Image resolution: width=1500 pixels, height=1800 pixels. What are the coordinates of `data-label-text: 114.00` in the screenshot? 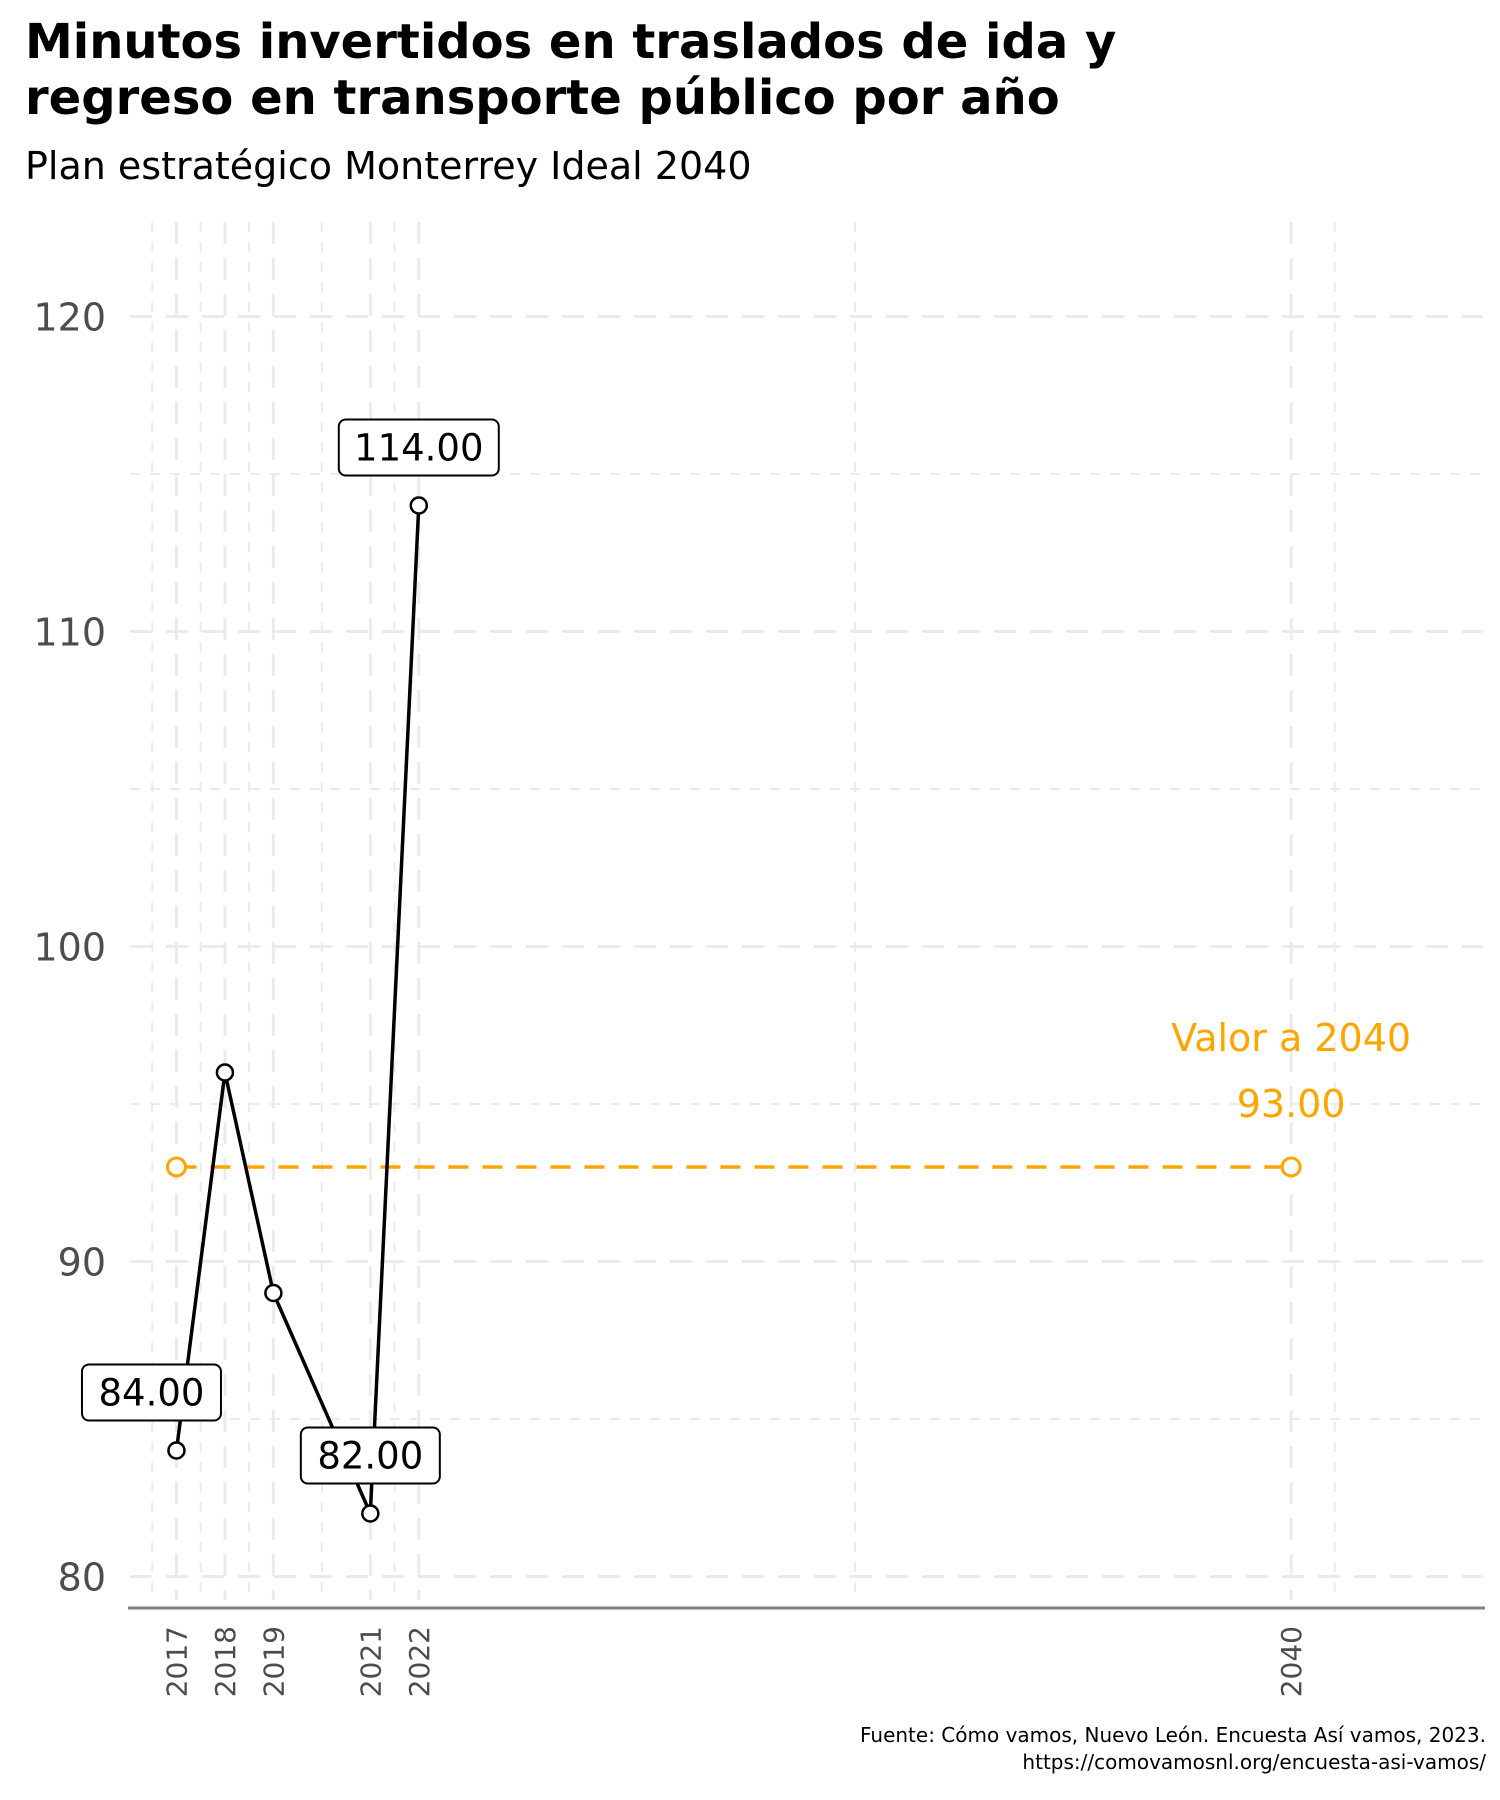 It's located at (418, 448).